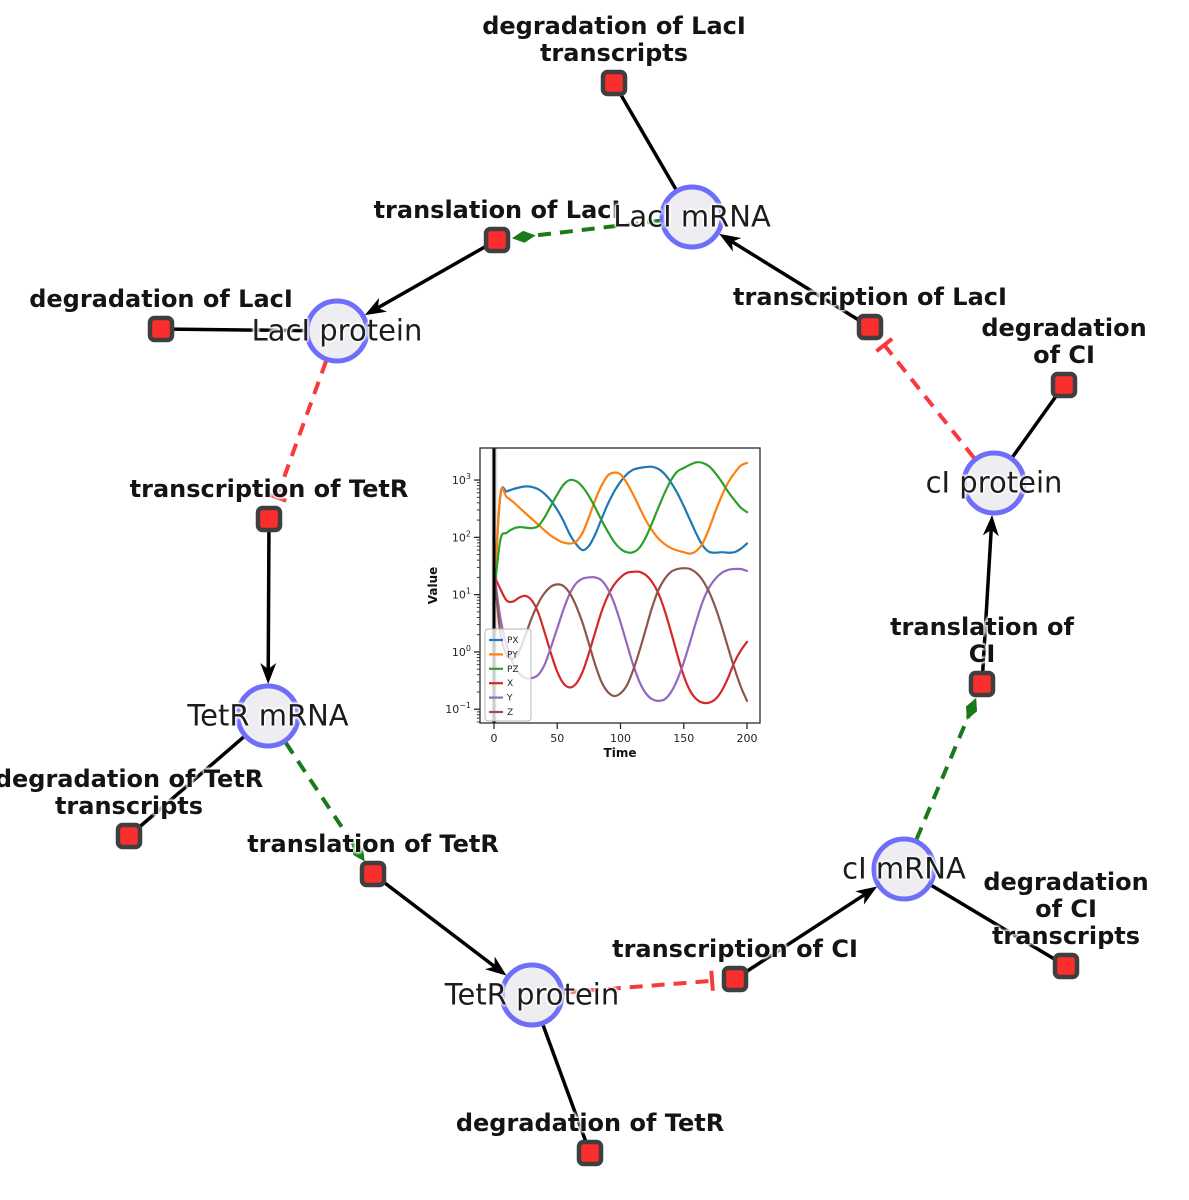 The height and width of the screenshot is (1200, 1189). What do you see at coordinates (437, 274) in the screenshot?
I see `edge-translation-laci-laci-protein` at bounding box center [437, 274].